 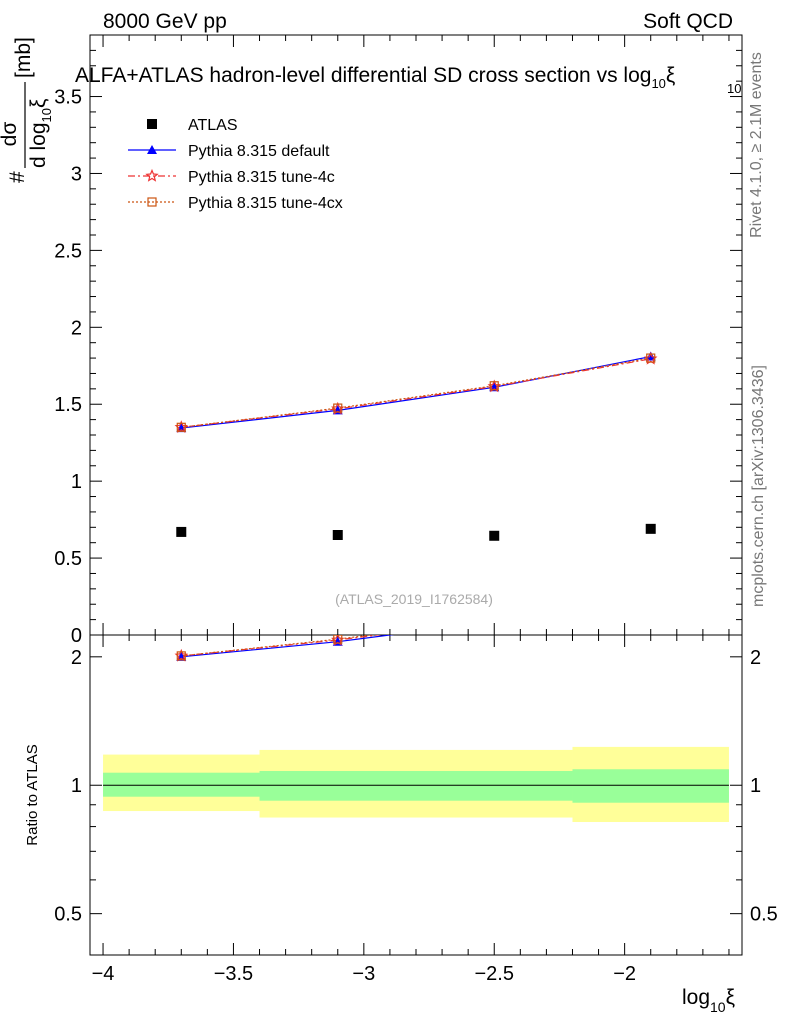 I want to click on ratio-panel-data, so click(x=336, y=638).